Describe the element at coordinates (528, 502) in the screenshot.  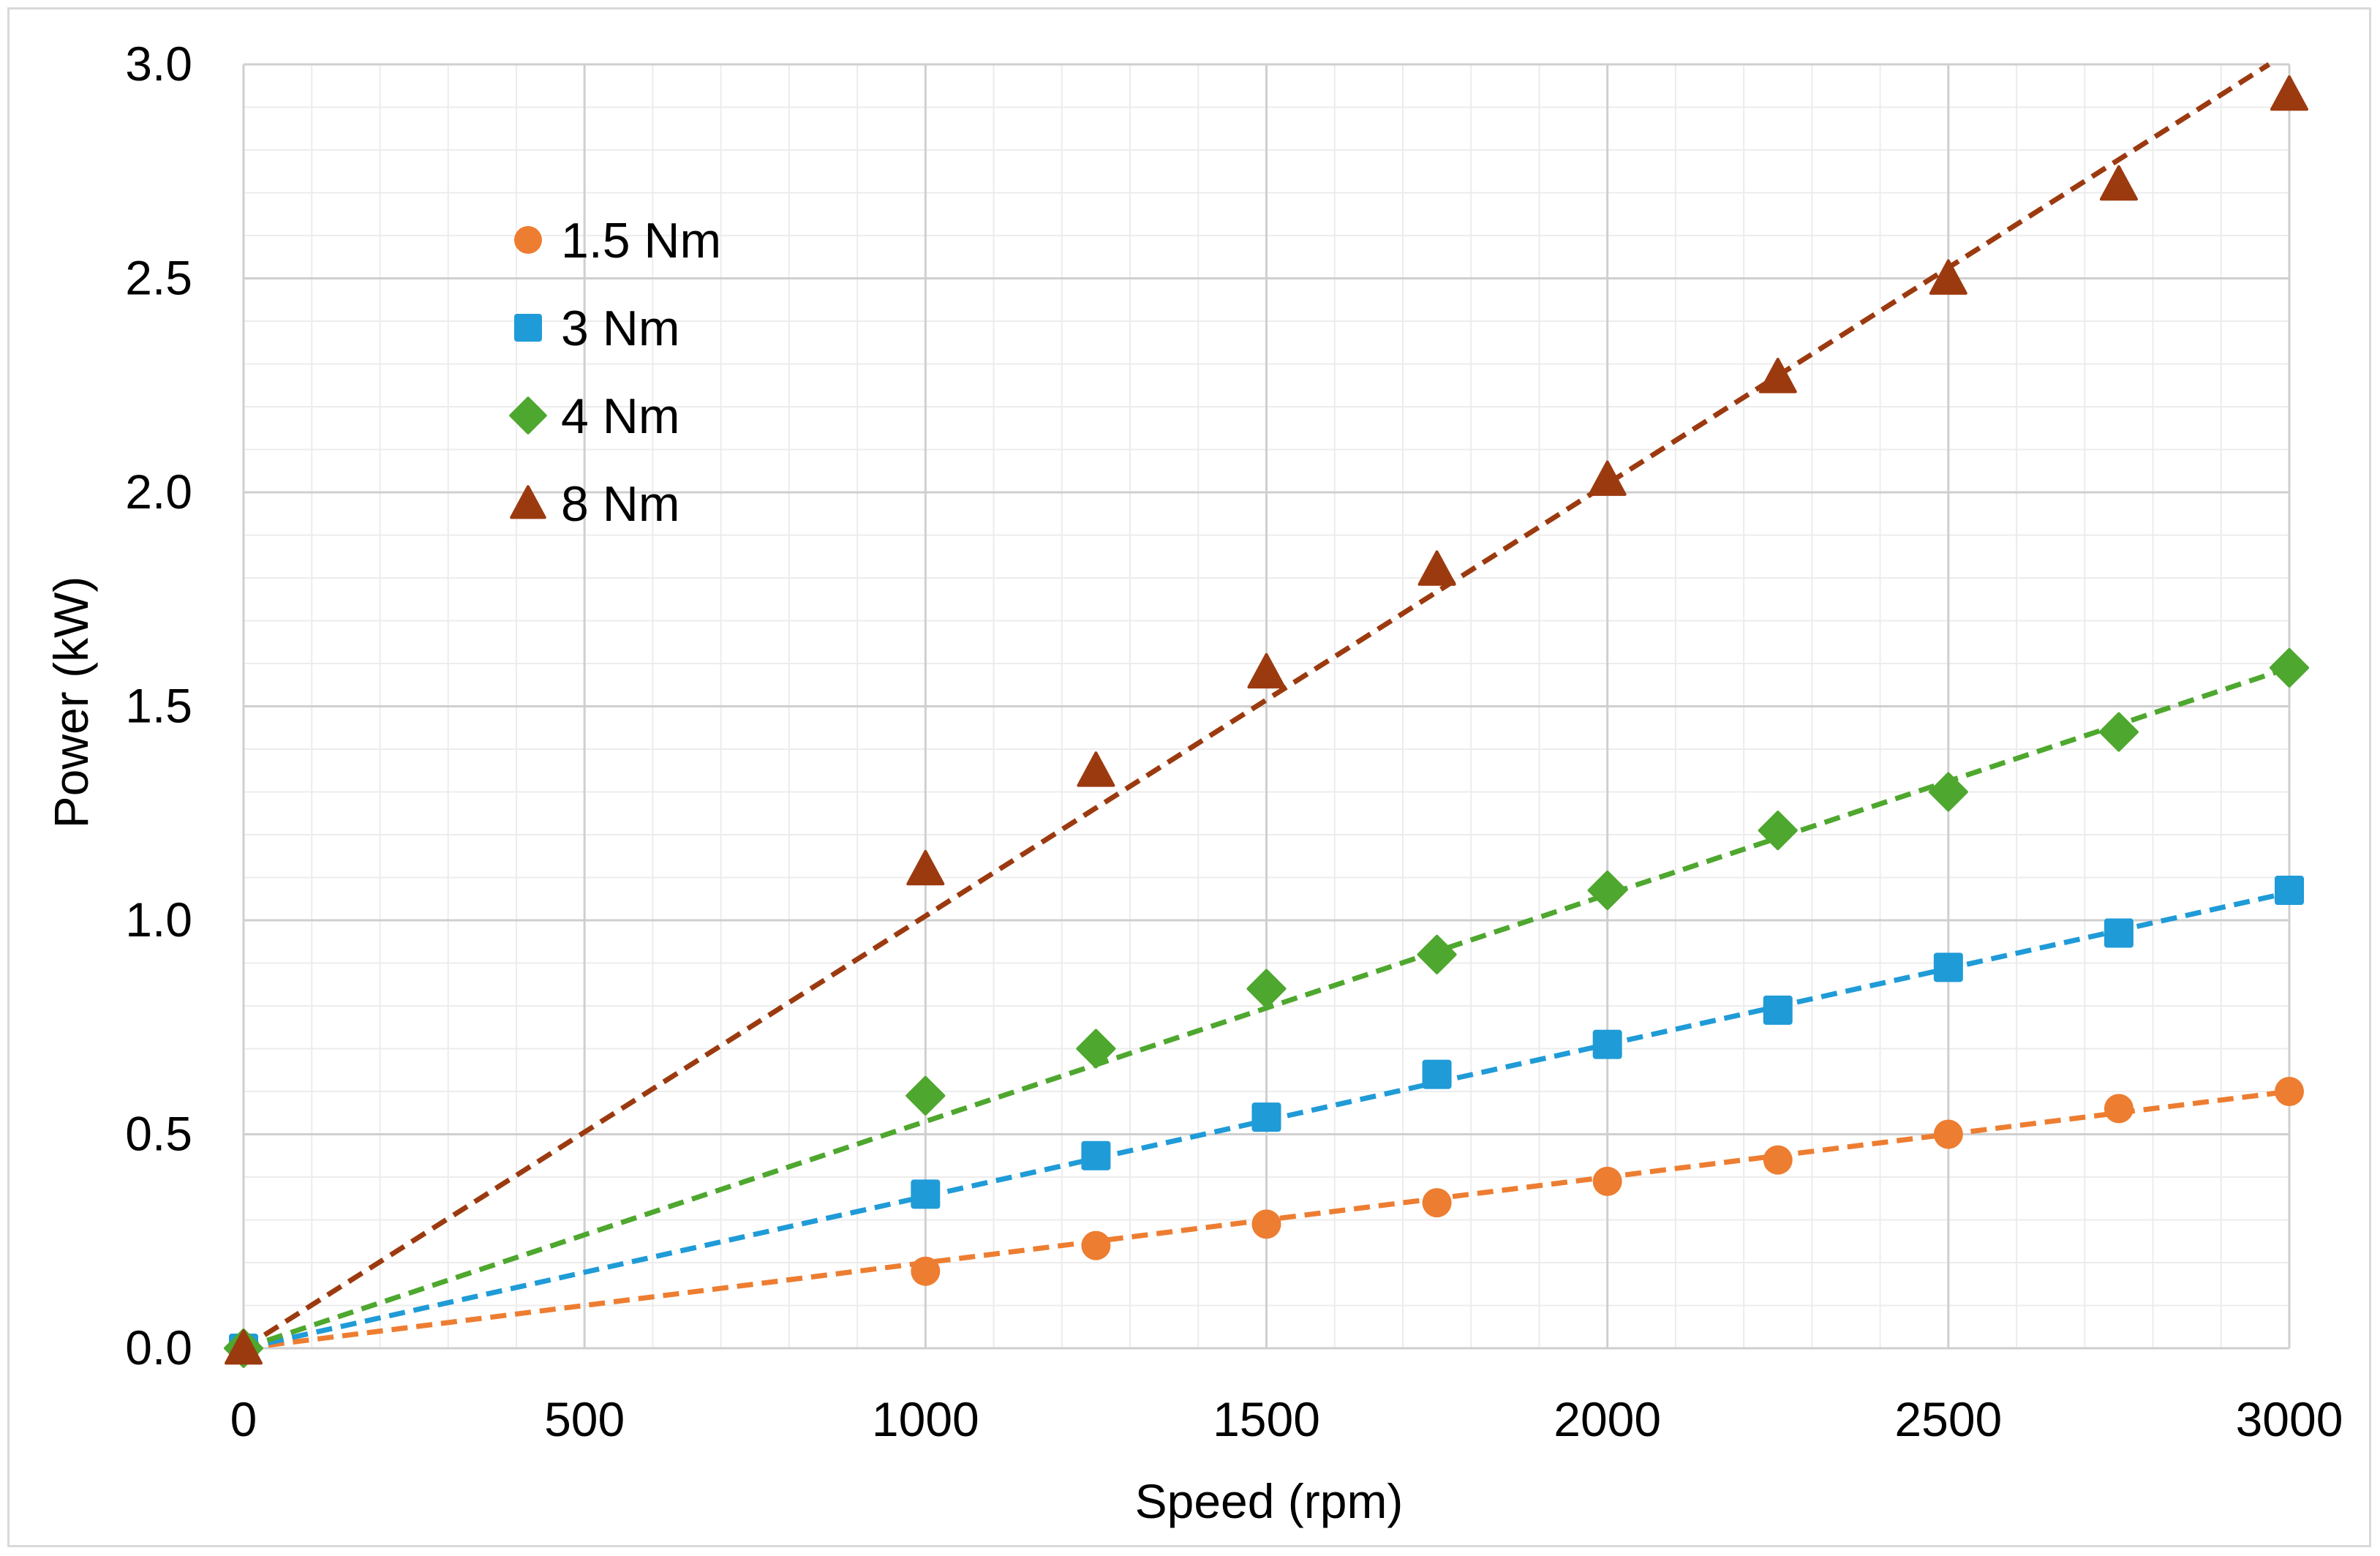
I see `legend-marker-8-nm` at that location.